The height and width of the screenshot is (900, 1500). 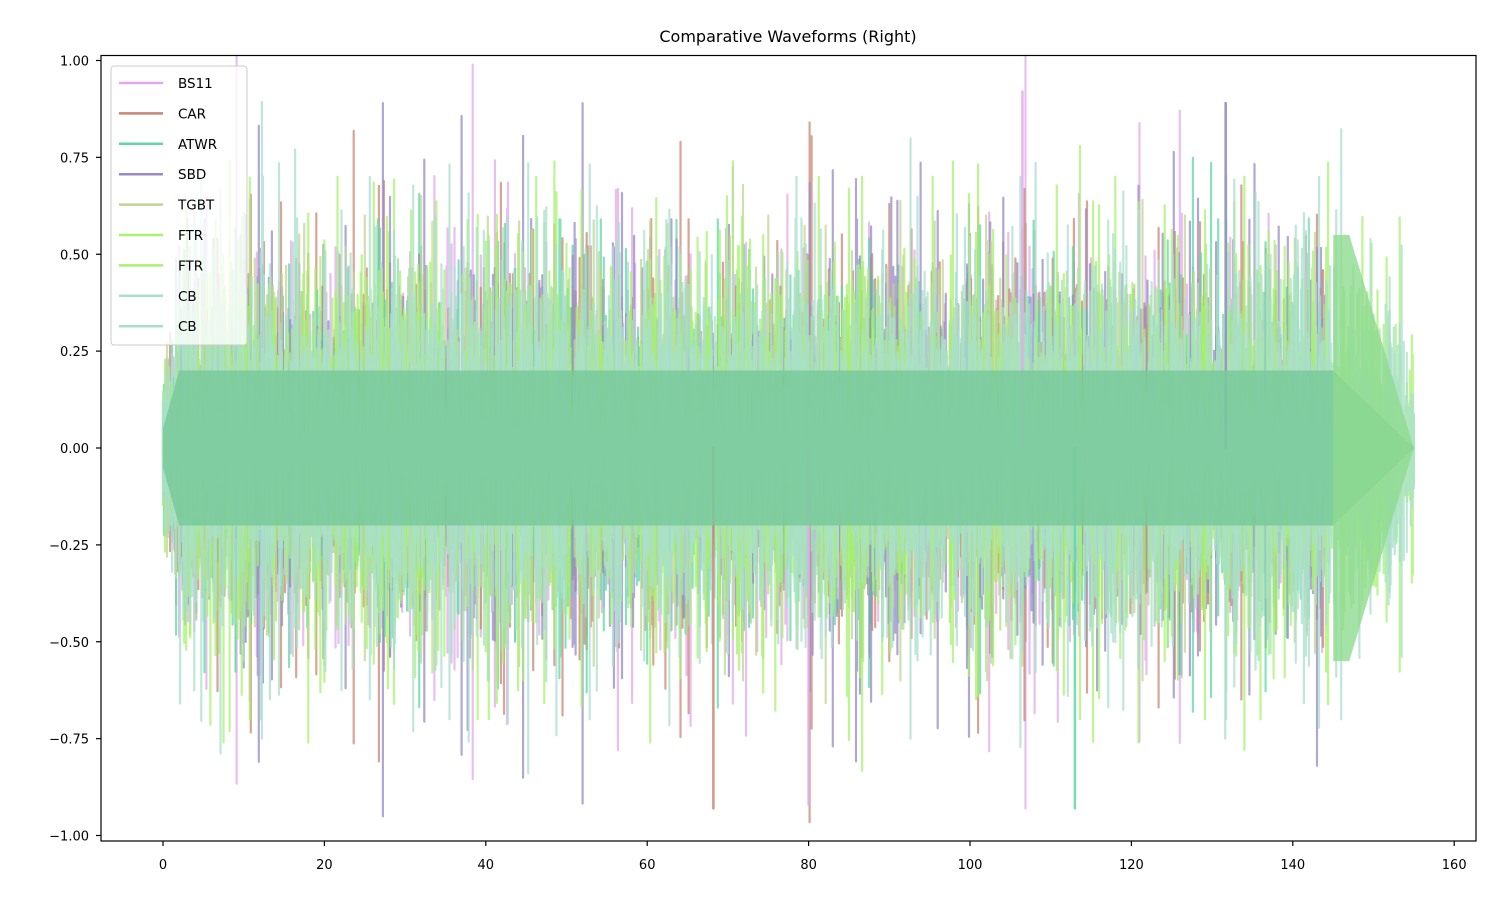 I want to click on x-tick-label: 120, so click(x=1131, y=865).